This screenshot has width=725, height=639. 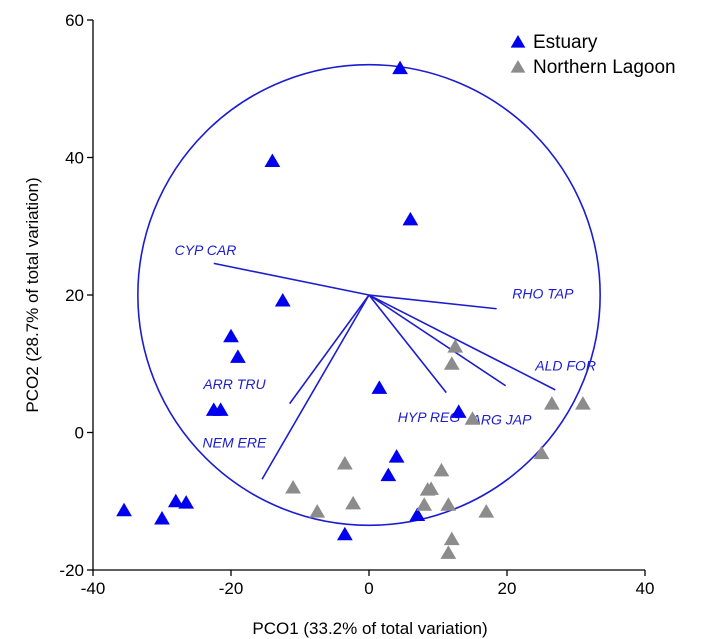 I want to click on x-tick-label: 0, so click(x=368, y=588).